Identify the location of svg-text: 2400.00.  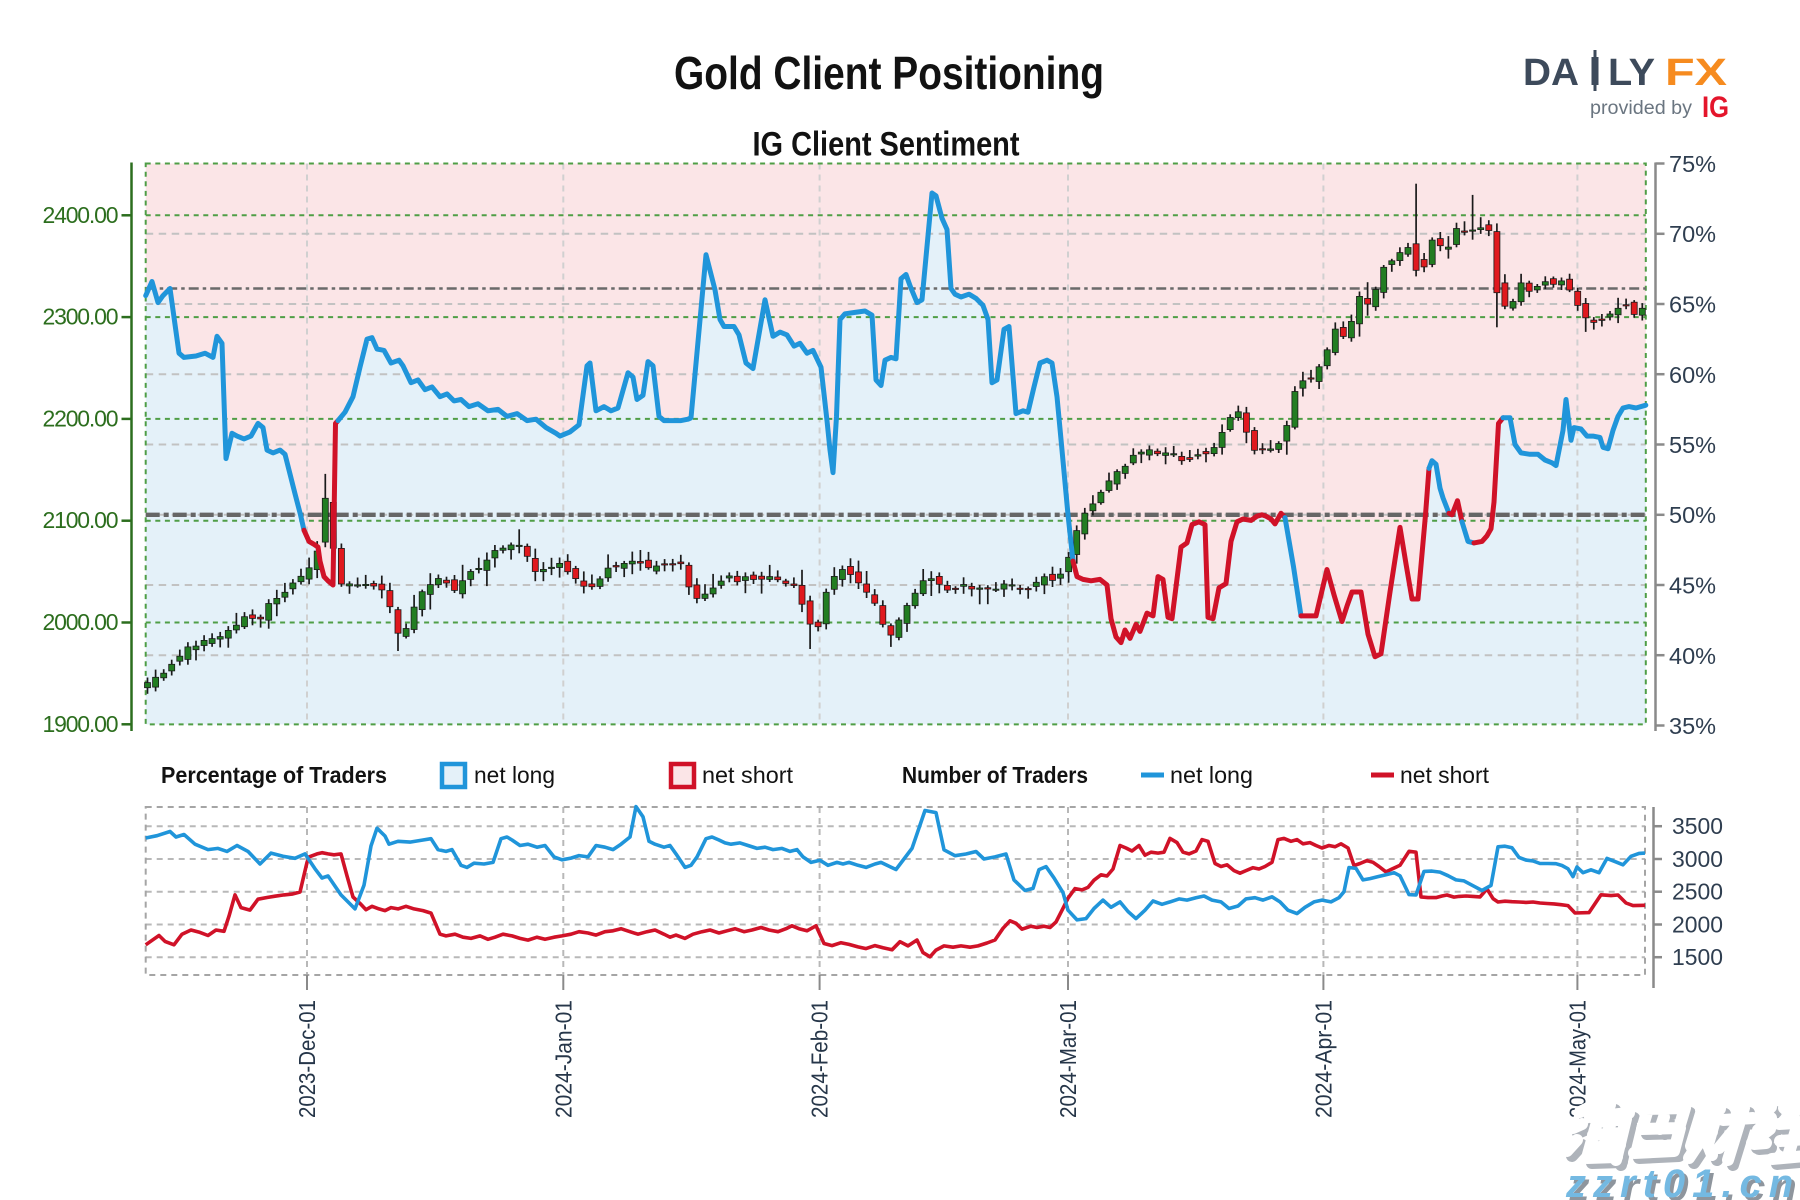
(81, 215).